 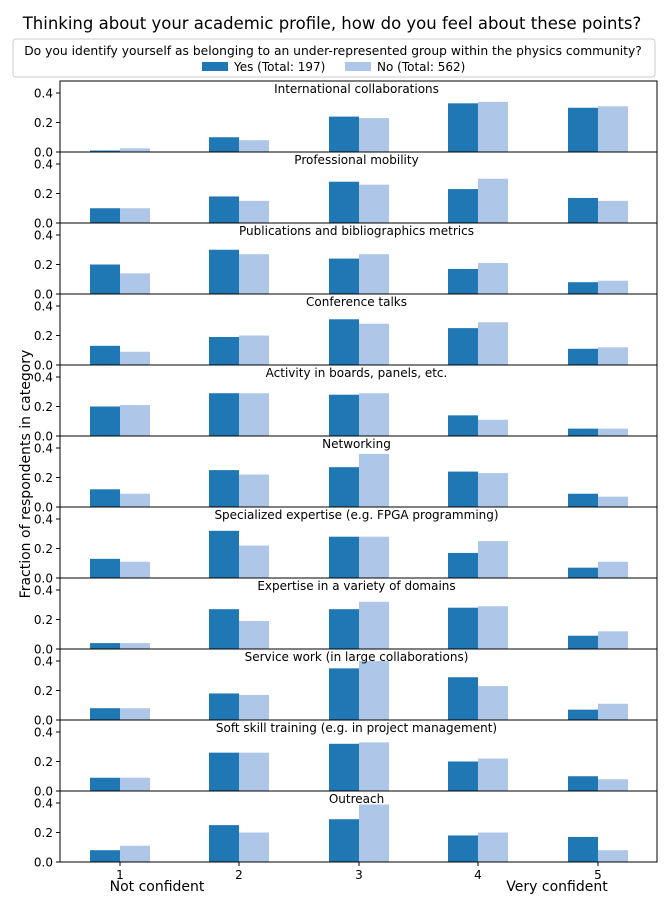 I want to click on legend-label-no: No (Total: 562), so click(x=421, y=67).